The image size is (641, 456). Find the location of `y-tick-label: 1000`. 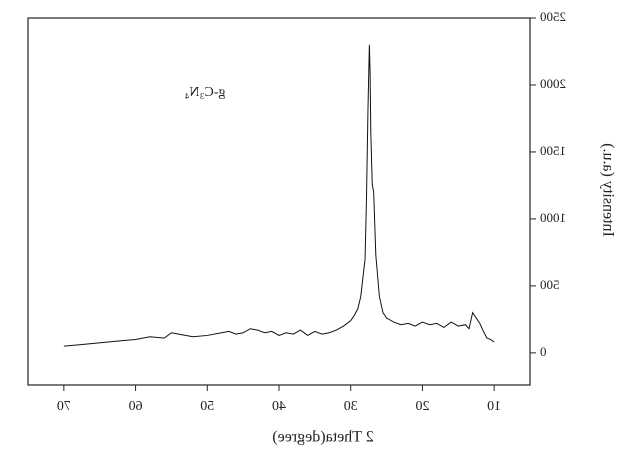

y-tick-label: 1000 is located at coordinates (553, 217).